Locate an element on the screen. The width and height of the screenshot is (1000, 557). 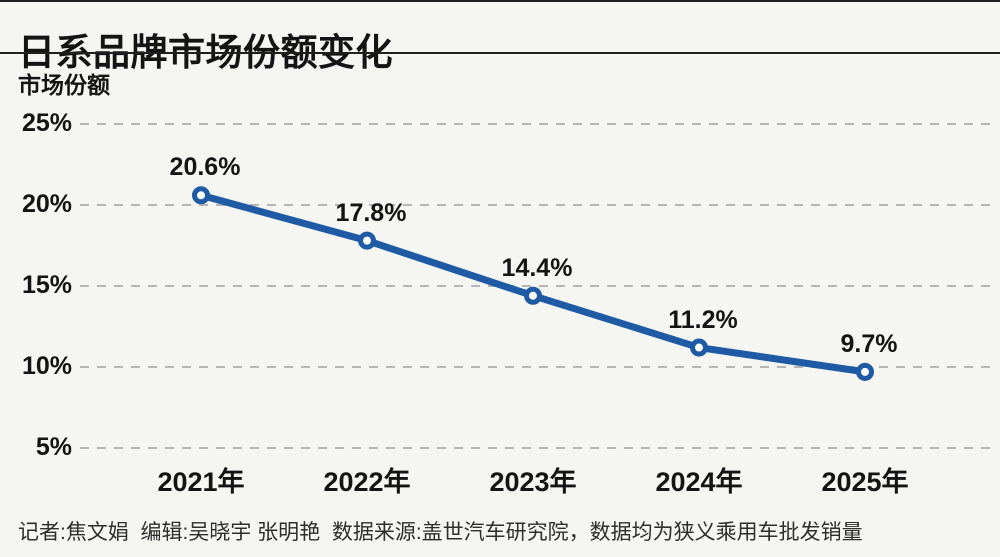
data-value-label: 14.4% is located at coordinates (537, 267).